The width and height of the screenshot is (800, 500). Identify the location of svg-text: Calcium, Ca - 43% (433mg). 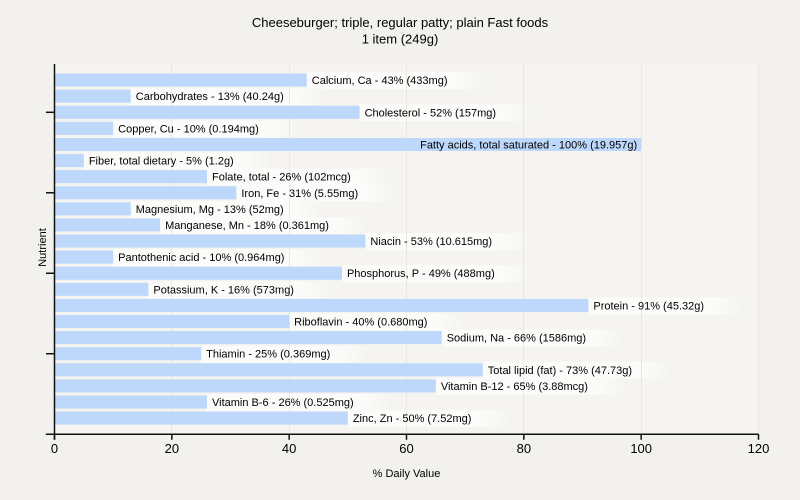
(380, 81).